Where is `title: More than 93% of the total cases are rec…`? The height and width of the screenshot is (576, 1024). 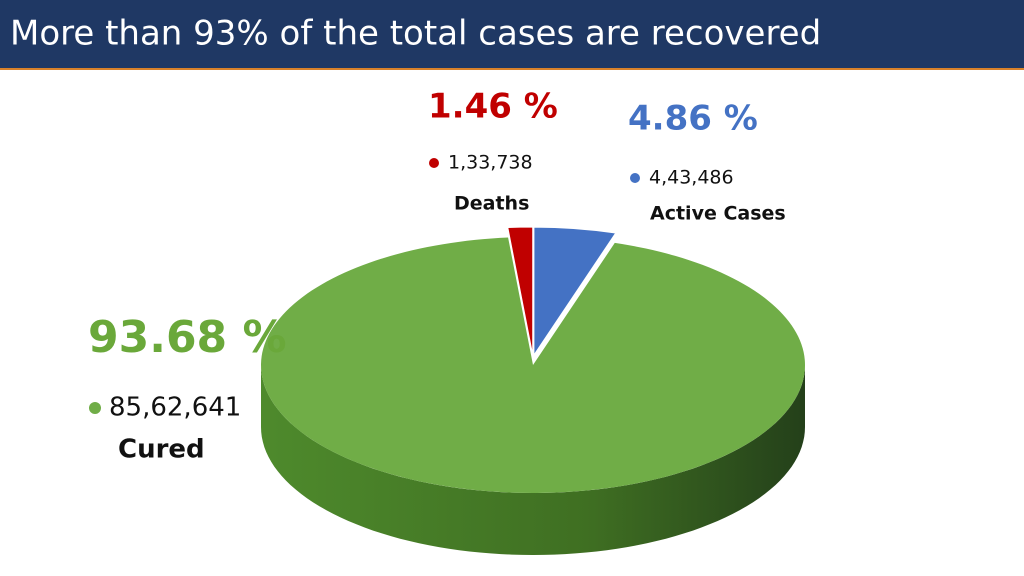
title: More than 93% of the total cases are rec… is located at coordinates (415, 34).